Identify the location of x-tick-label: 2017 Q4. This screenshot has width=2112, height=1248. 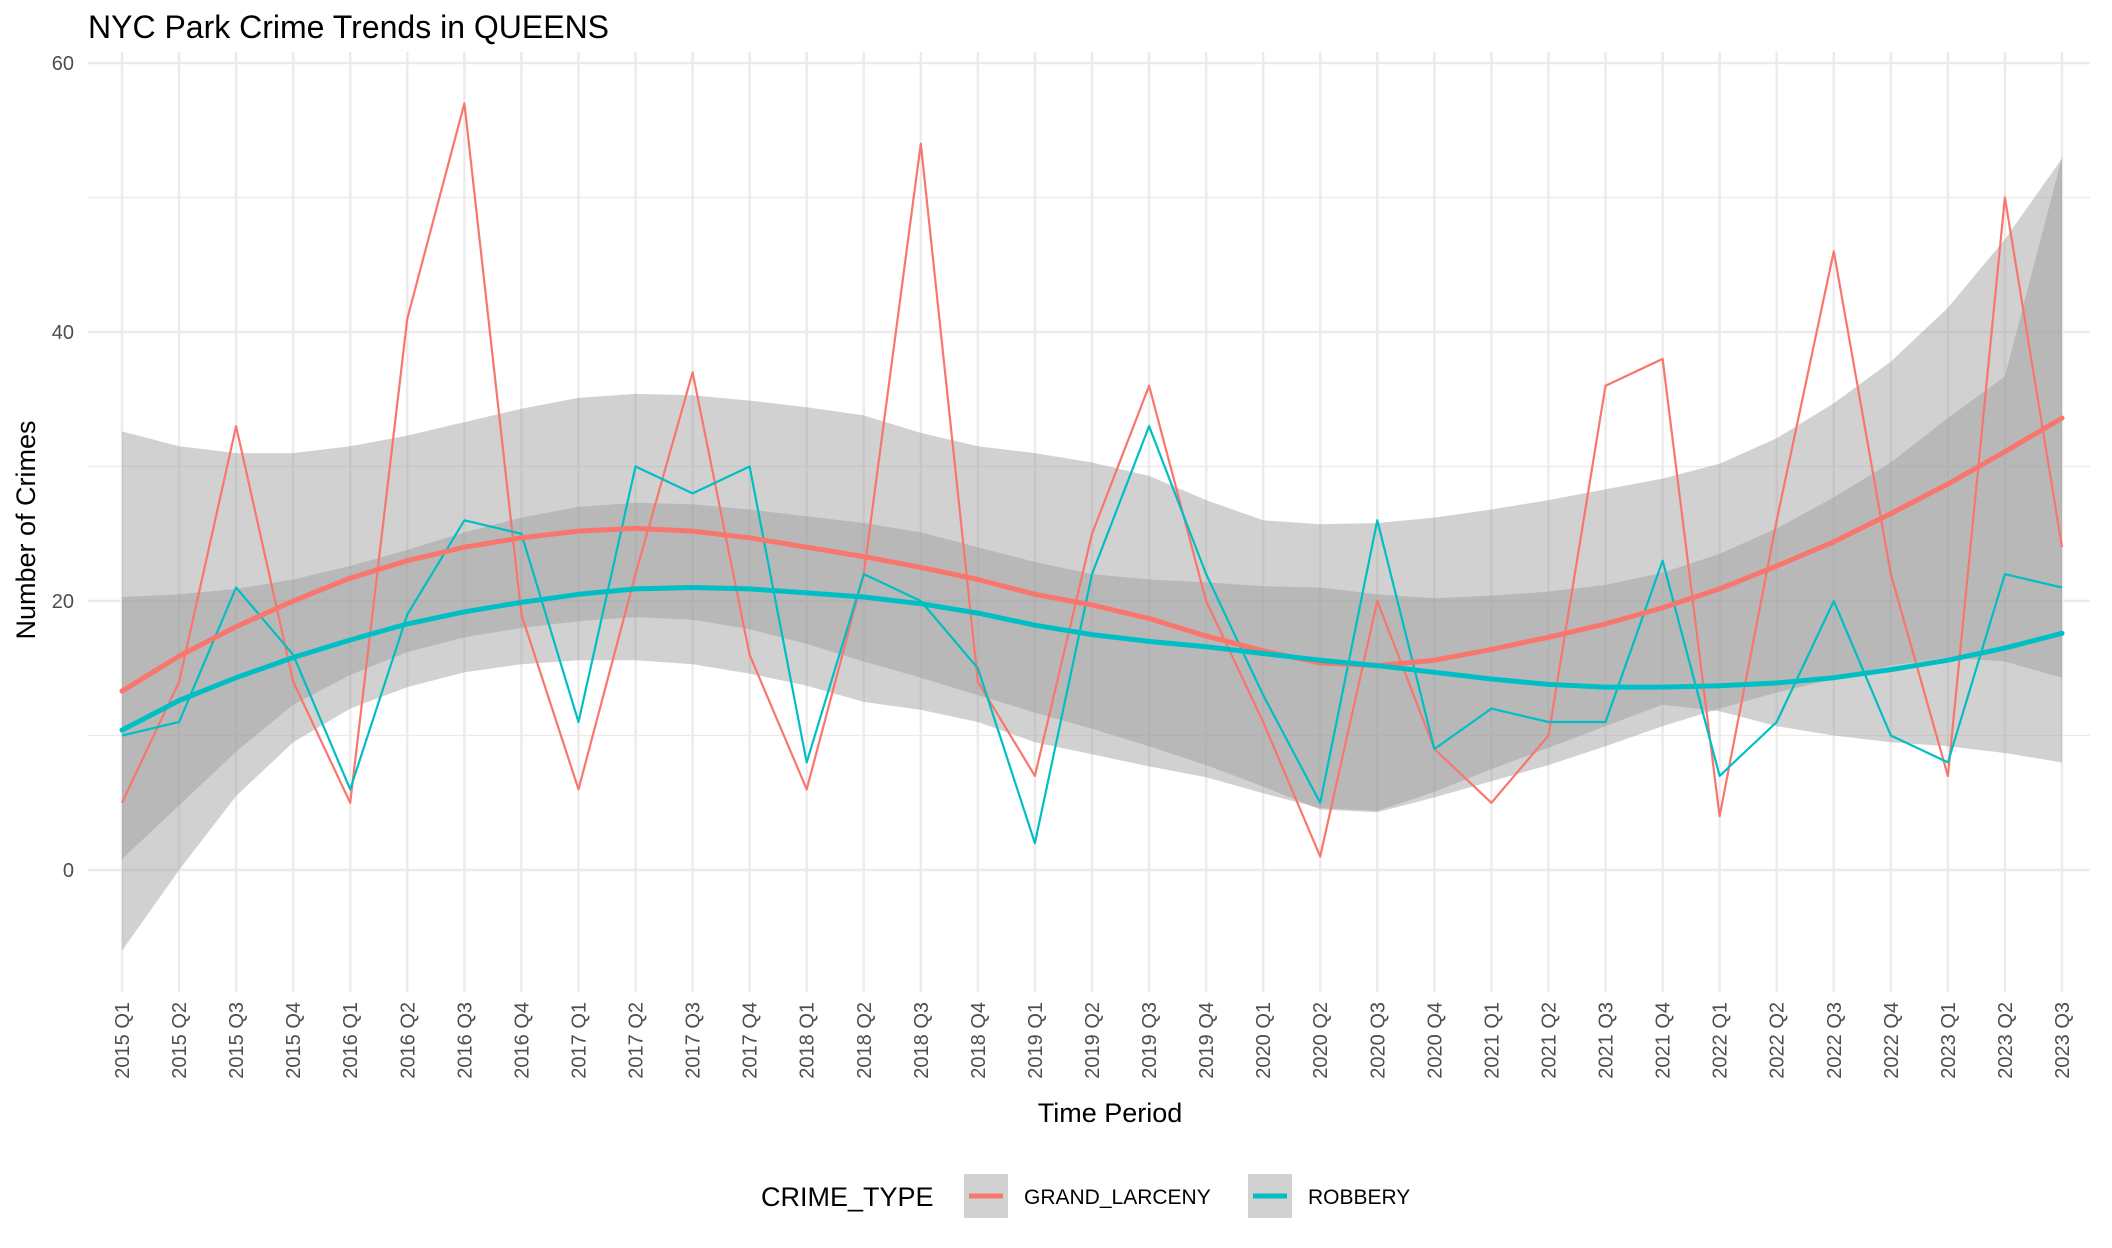
(751, 1040).